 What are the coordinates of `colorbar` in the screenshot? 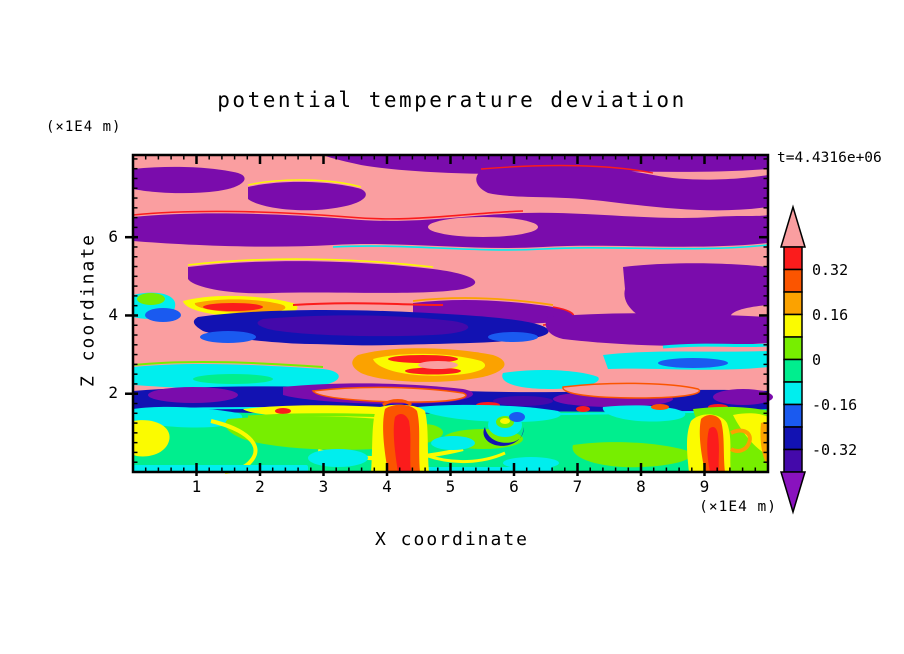 It's located at (793, 359).